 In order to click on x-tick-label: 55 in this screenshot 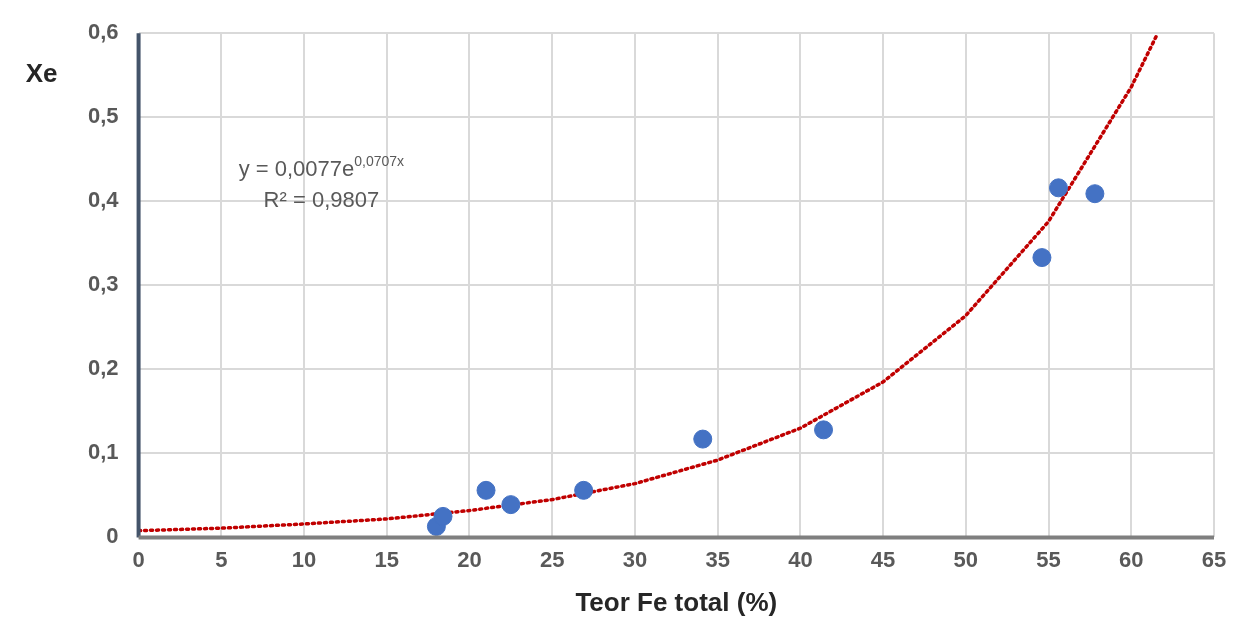, I will do `click(1048, 559)`.